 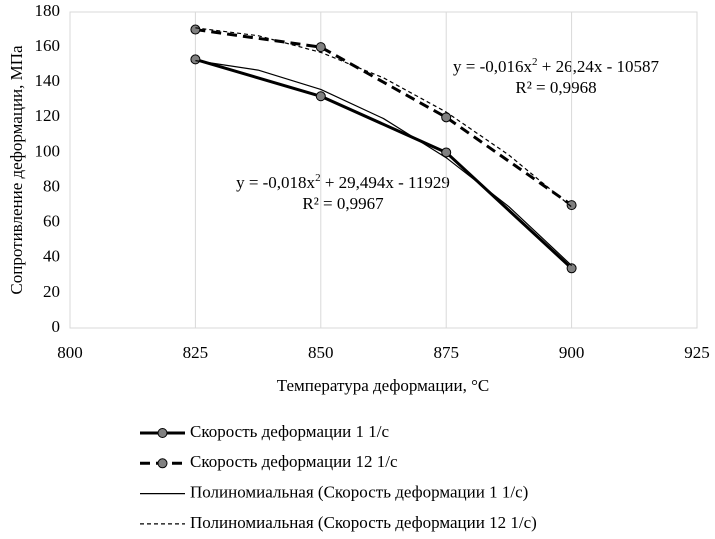 What do you see at coordinates (289, 431) in the screenshot?
I see `legend-label: Скорость деформации 1 1/с` at bounding box center [289, 431].